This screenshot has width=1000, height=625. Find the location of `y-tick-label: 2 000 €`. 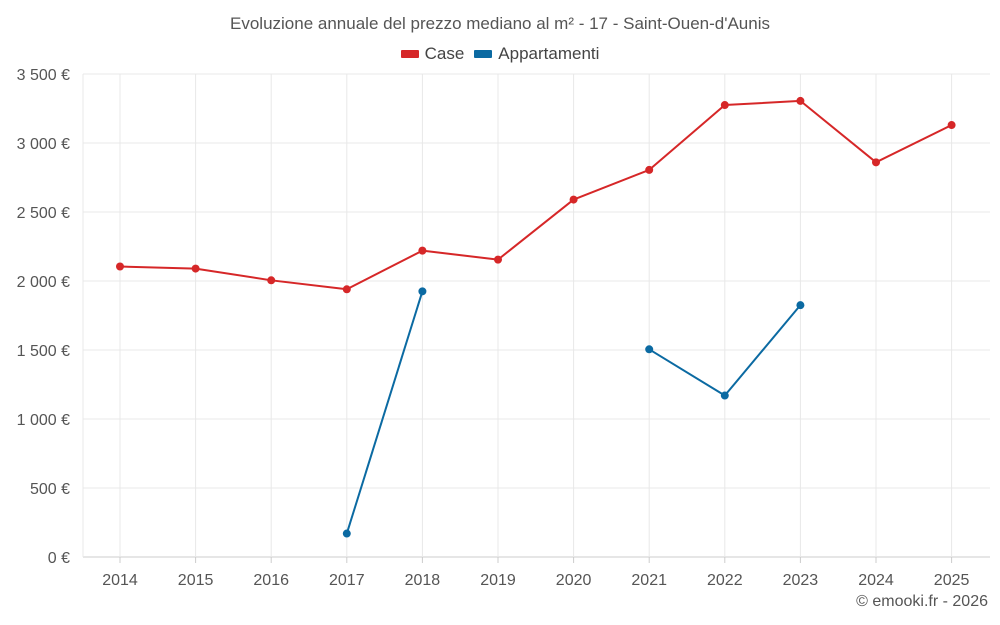

y-tick-label: 2 000 € is located at coordinates (43, 282).